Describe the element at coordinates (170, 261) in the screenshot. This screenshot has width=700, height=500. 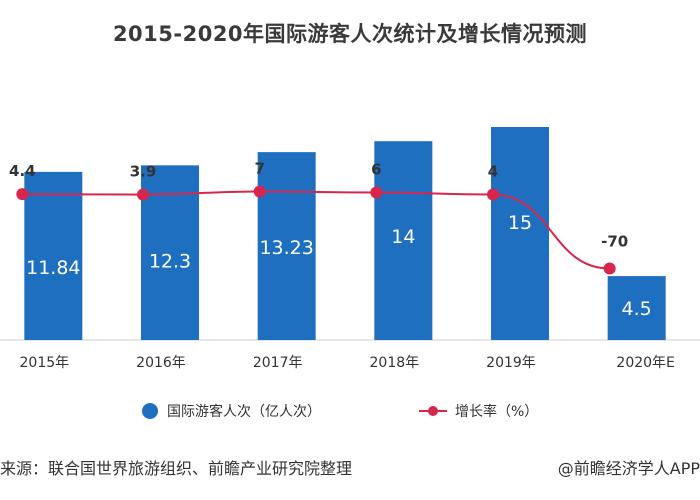
I see `bar-value-label: 12.3` at that location.